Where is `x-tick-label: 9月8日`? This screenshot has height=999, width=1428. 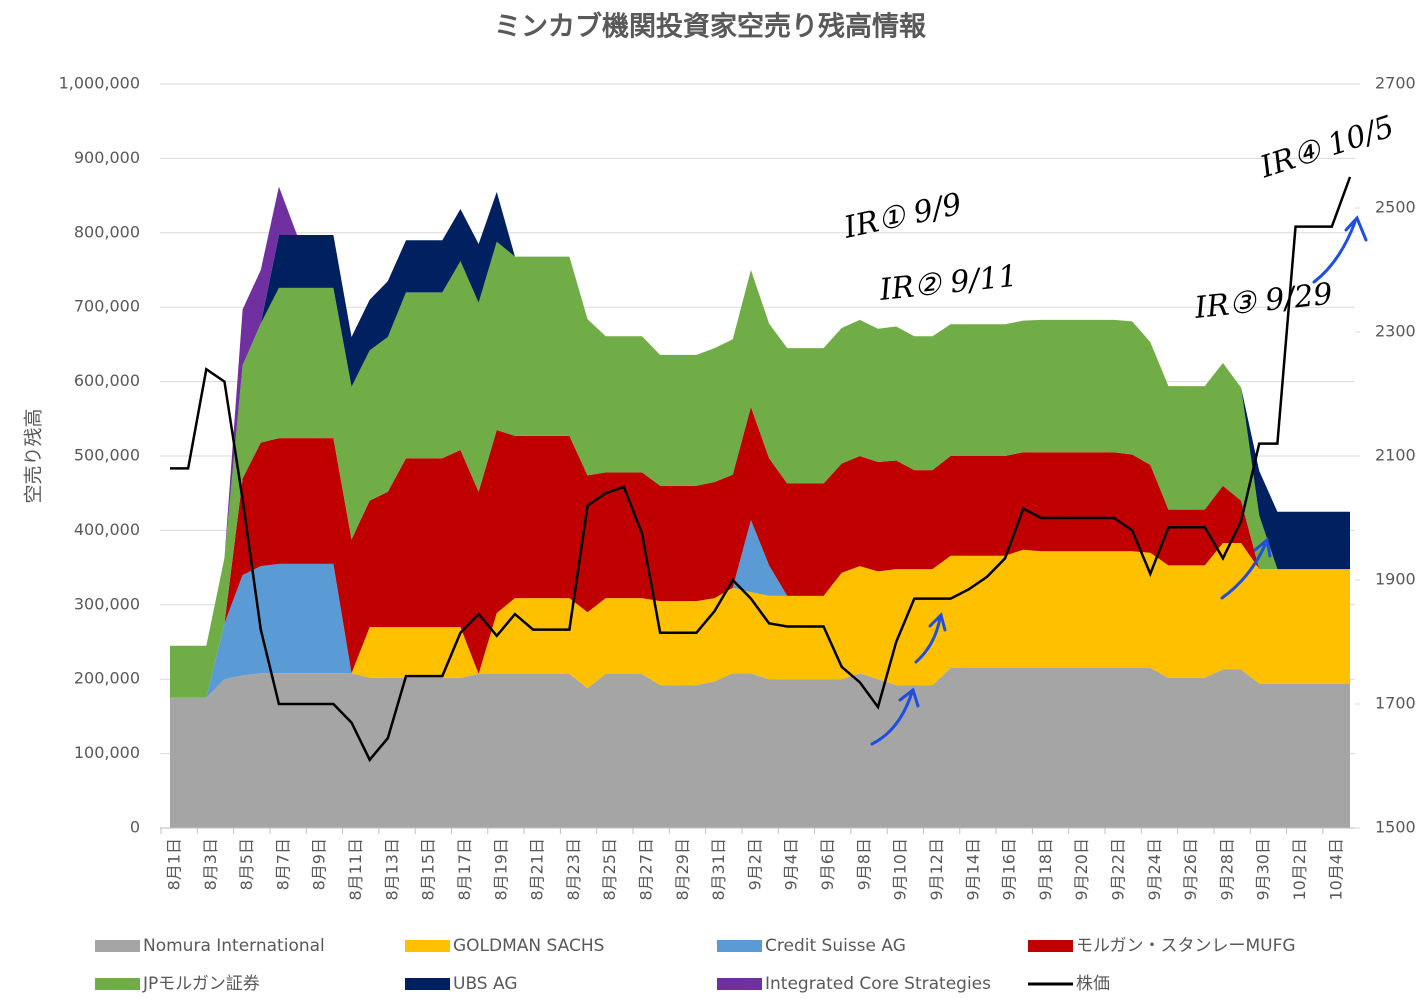 x-tick-label: 9月8日 is located at coordinates (863, 864).